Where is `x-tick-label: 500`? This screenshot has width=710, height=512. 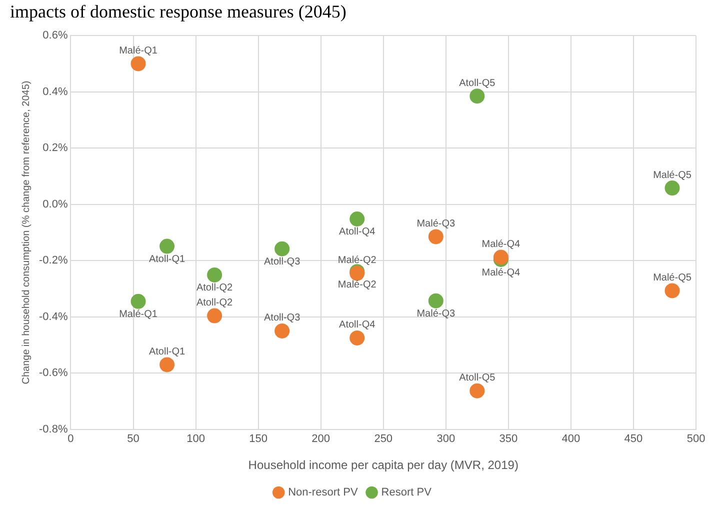 x-tick-label: 500 is located at coordinates (696, 439).